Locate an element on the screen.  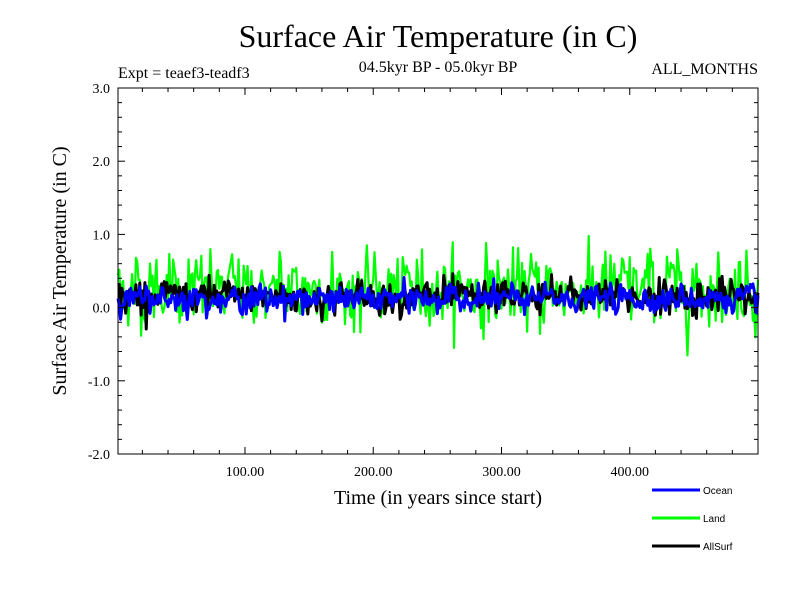
legend-label-land: Land is located at coordinates (714, 519).